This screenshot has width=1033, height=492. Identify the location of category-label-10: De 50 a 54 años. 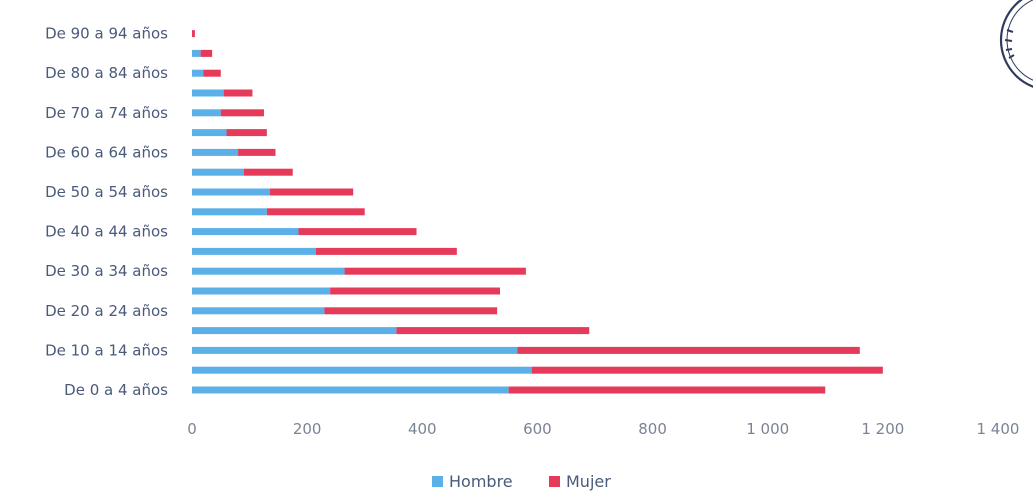
(106, 192).